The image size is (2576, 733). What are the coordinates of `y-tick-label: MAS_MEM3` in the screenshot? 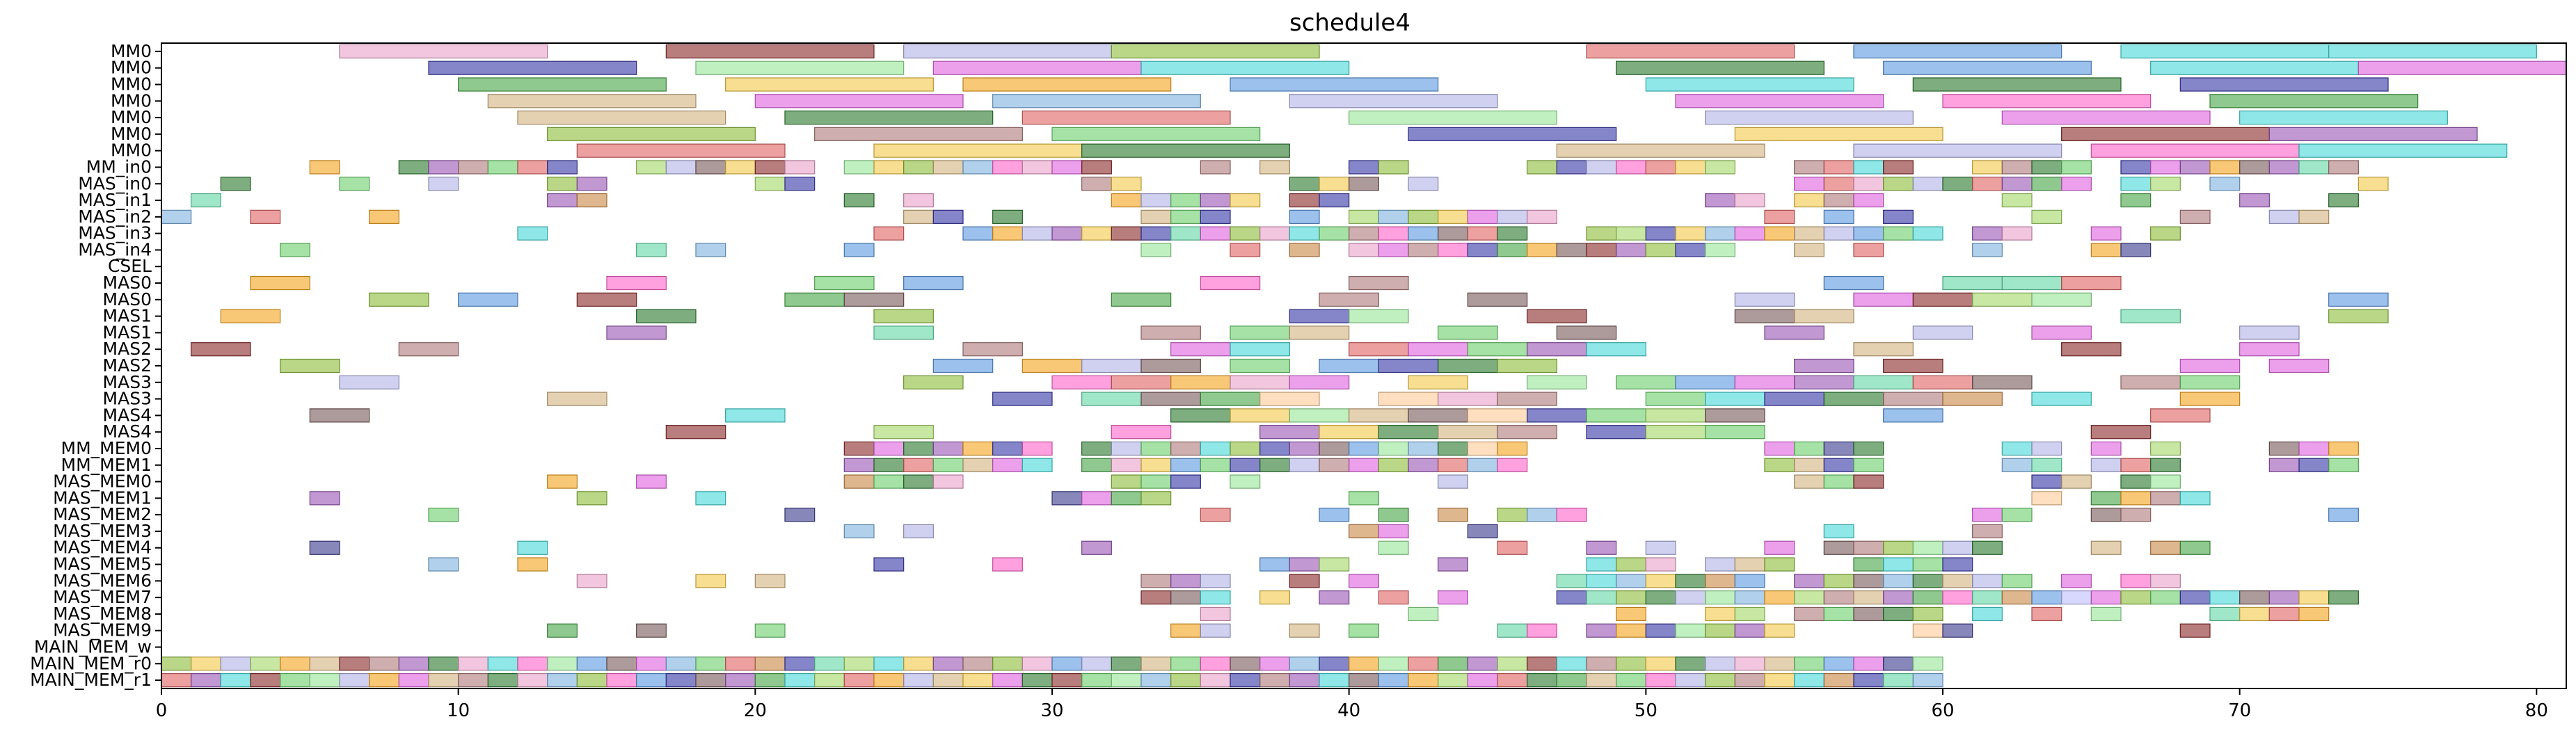 It's located at (102, 531).